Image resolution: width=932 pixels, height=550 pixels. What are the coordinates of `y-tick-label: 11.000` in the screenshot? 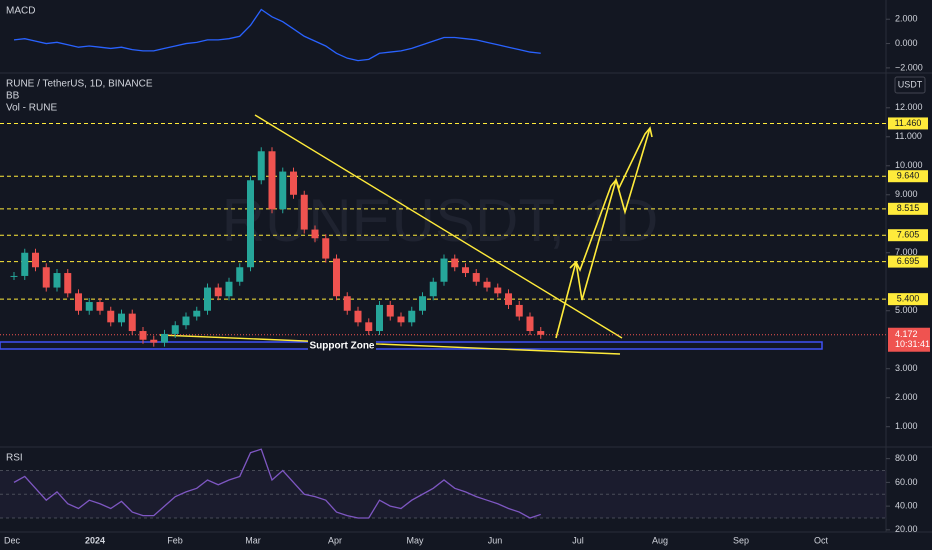 It's located at (908, 136).